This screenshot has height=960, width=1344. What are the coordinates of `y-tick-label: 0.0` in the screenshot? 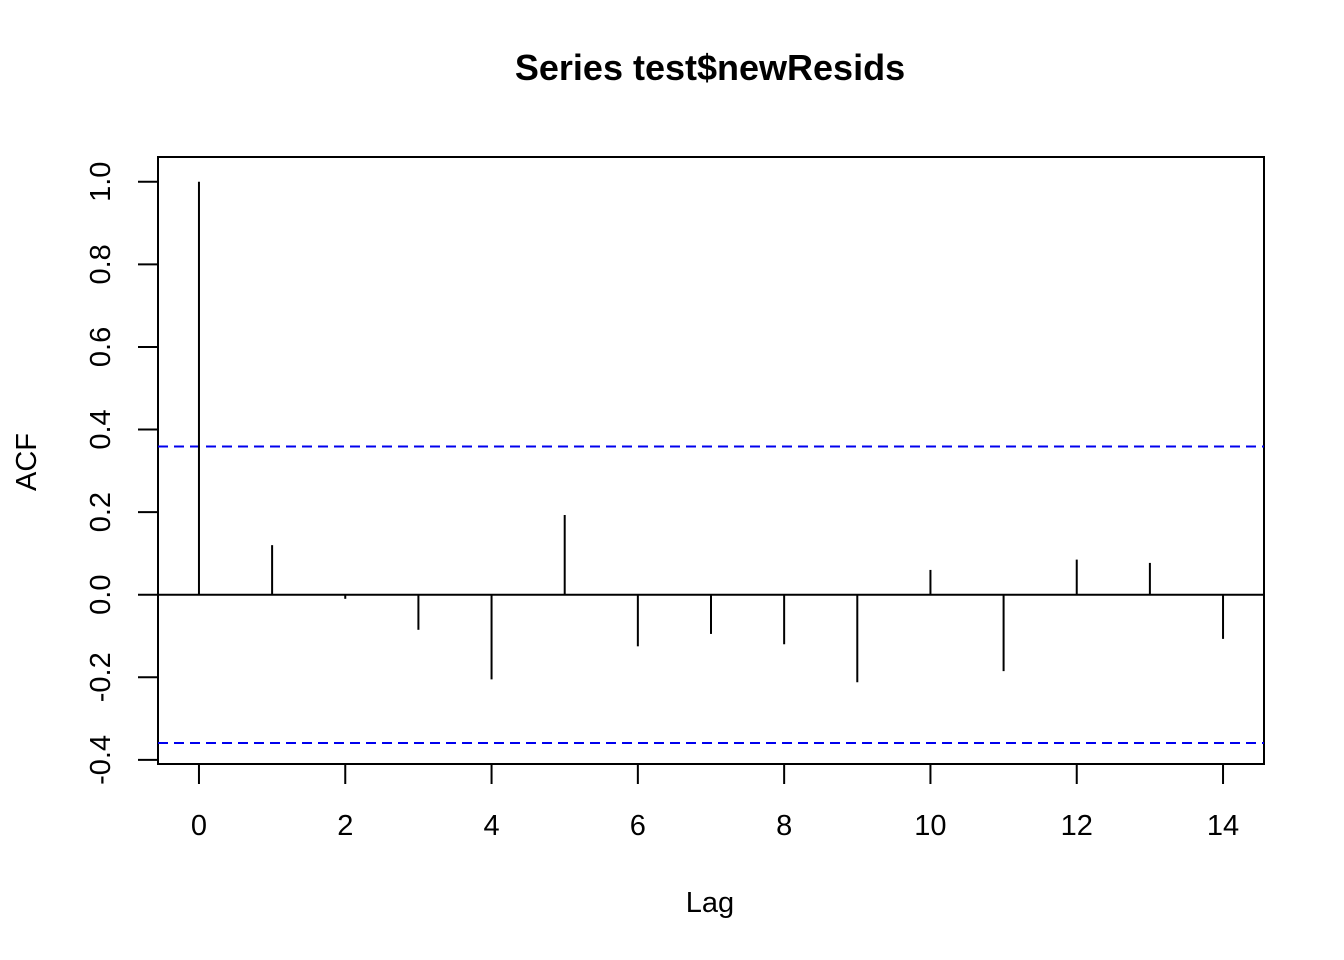 It's located at (101, 595).